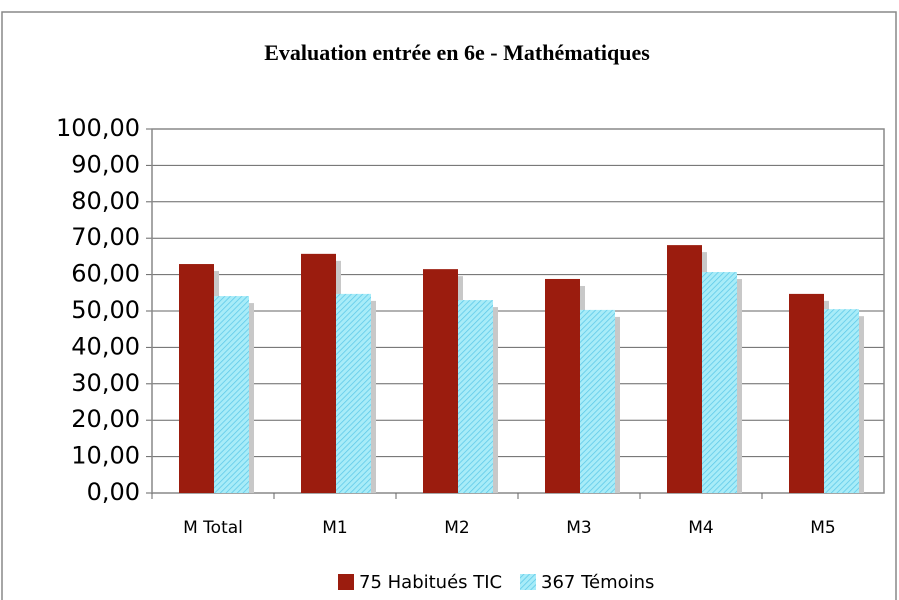 This screenshot has height=600, width=899. I want to click on x-tick-label: M5, so click(822, 528).